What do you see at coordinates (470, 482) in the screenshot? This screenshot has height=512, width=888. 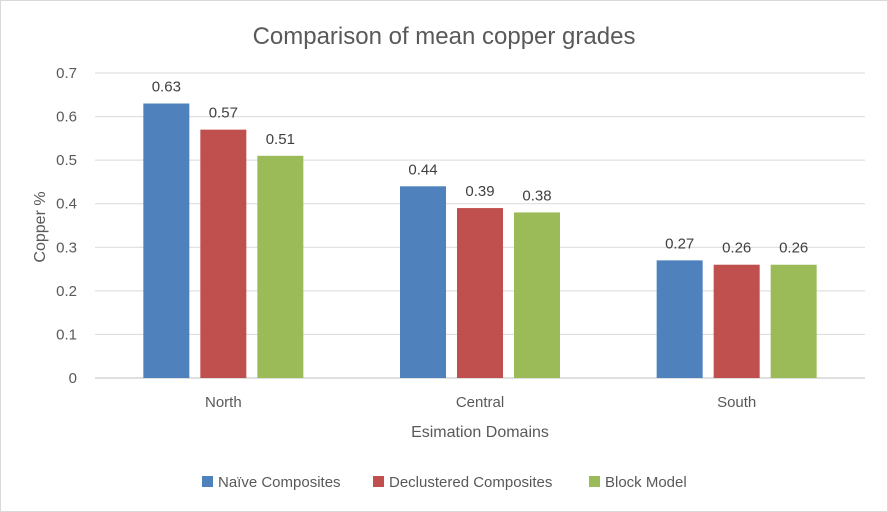 I see `legend-label: Declustered Composites` at bounding box center [470, 482].